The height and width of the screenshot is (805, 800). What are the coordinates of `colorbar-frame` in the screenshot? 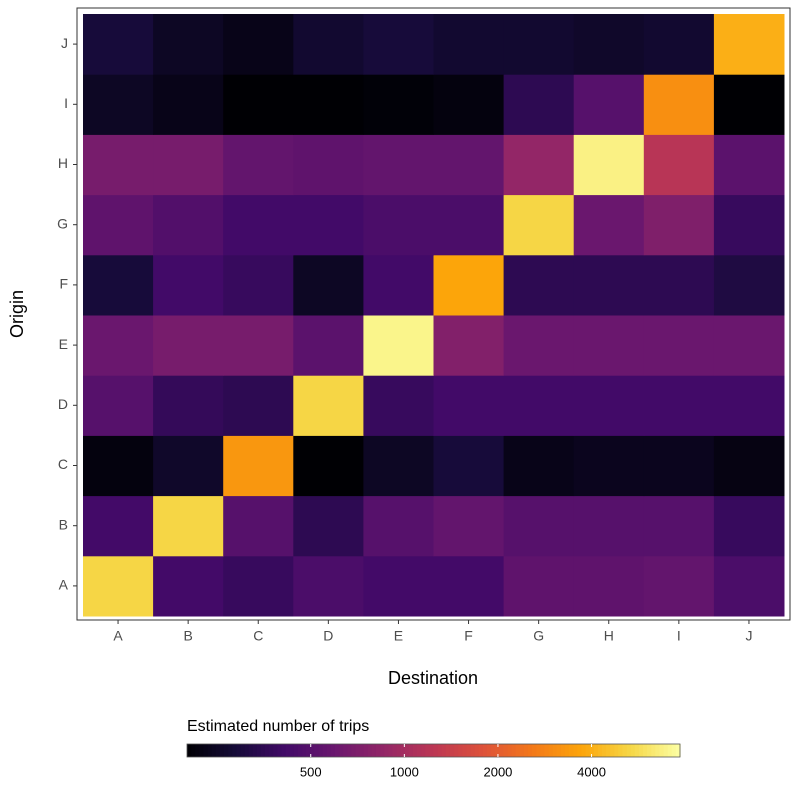 It's located at (433, 750).